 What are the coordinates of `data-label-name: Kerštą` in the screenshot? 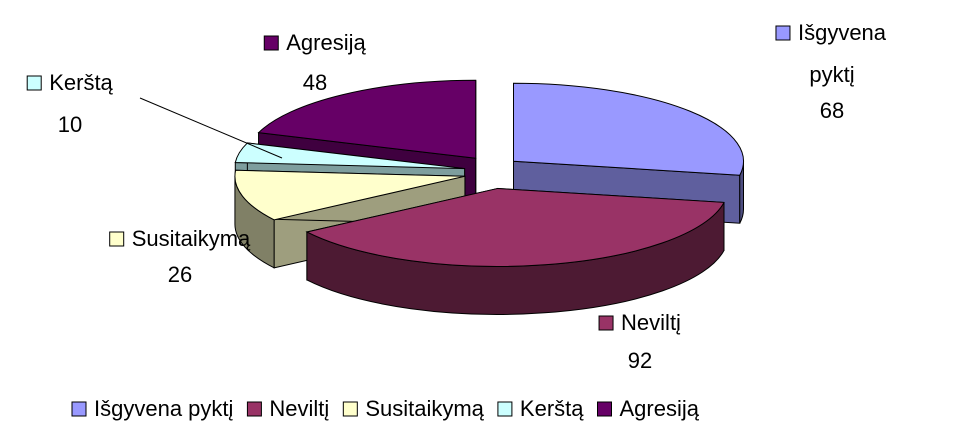 It's located at (81, 82).